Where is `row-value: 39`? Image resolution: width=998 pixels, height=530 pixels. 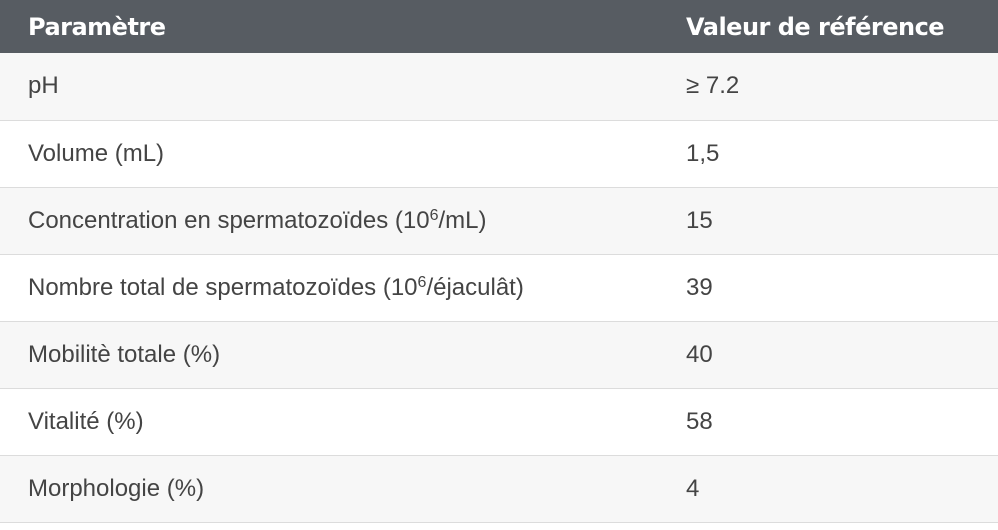 row-value: 39 is located at coordinates (828, 288).